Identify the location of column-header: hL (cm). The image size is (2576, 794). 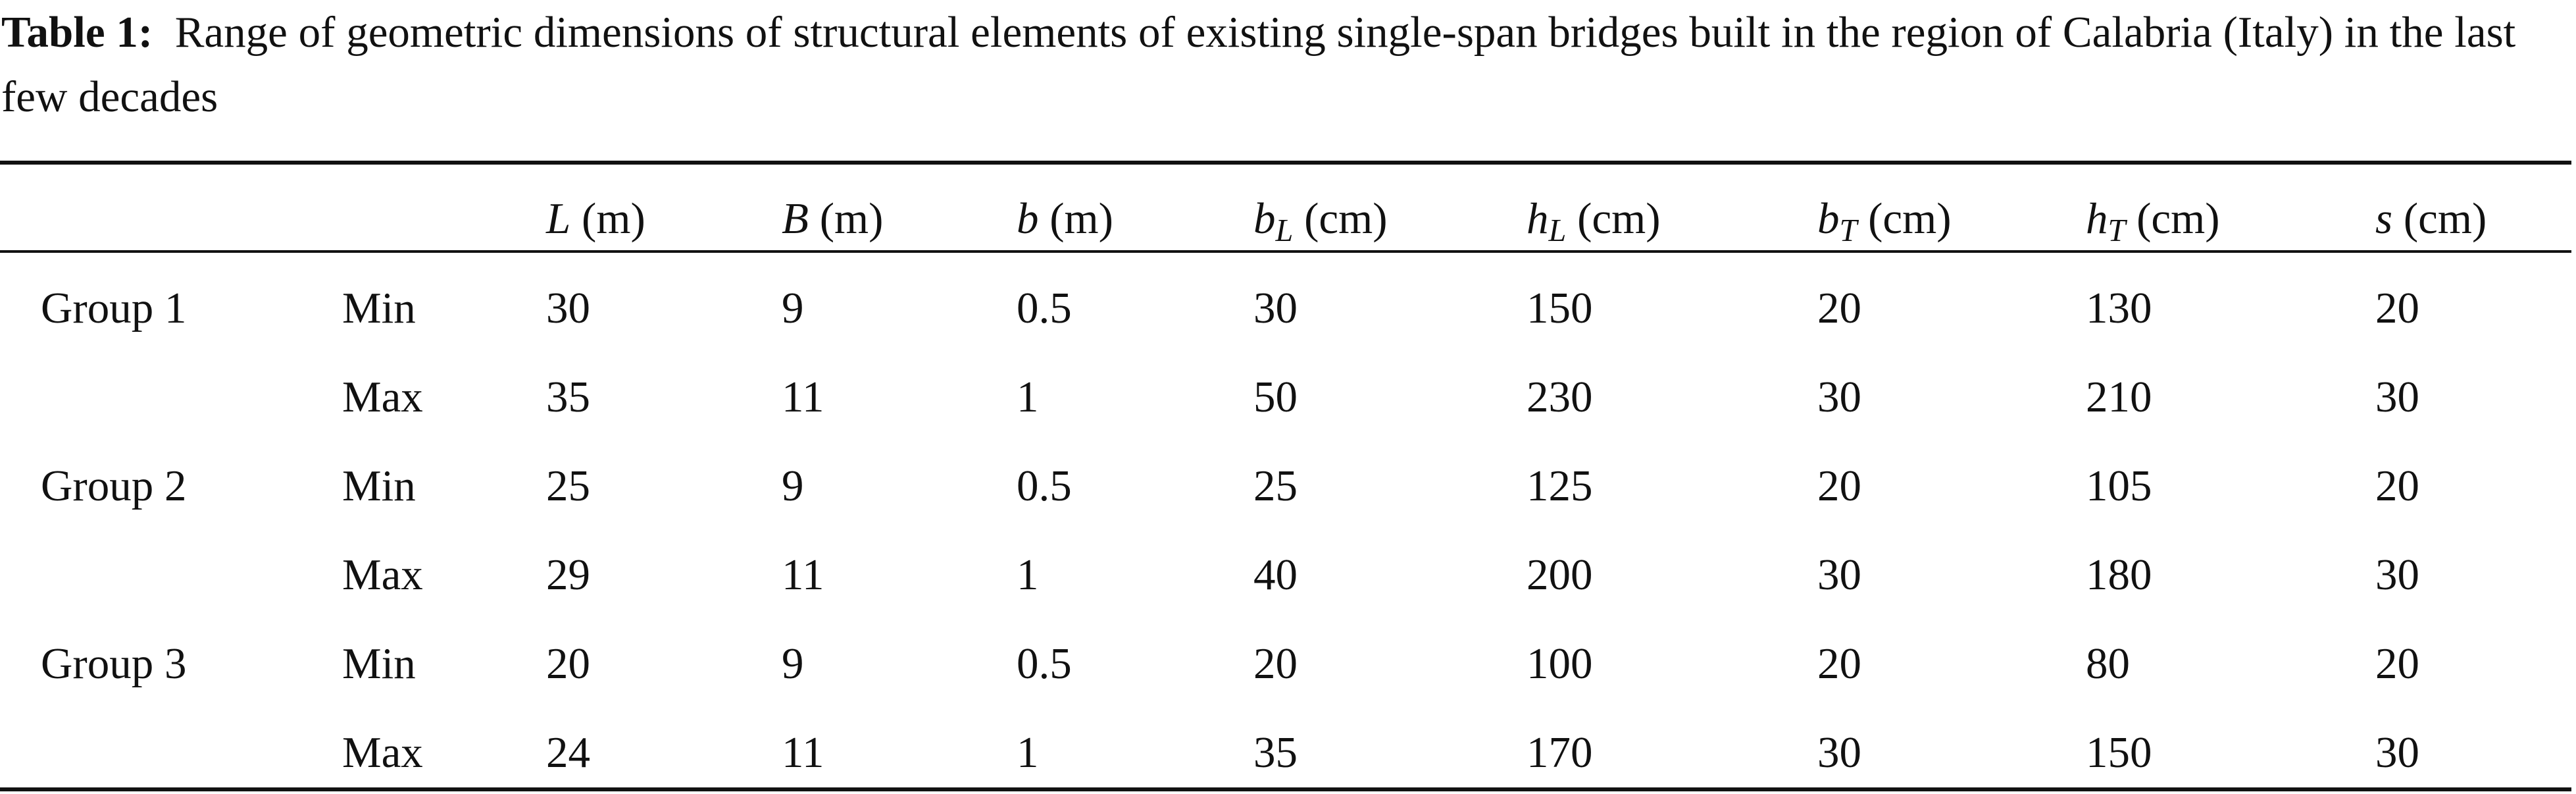
(1594, 221).